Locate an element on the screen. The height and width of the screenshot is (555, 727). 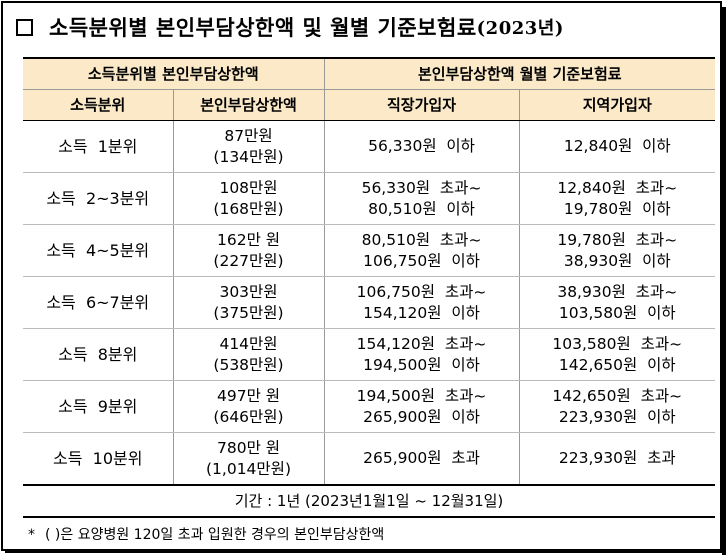
page-title: 소득분위별 본인부담상한액 및 월별 기준보험료 (2023년) is located at coordinates (290, 27).